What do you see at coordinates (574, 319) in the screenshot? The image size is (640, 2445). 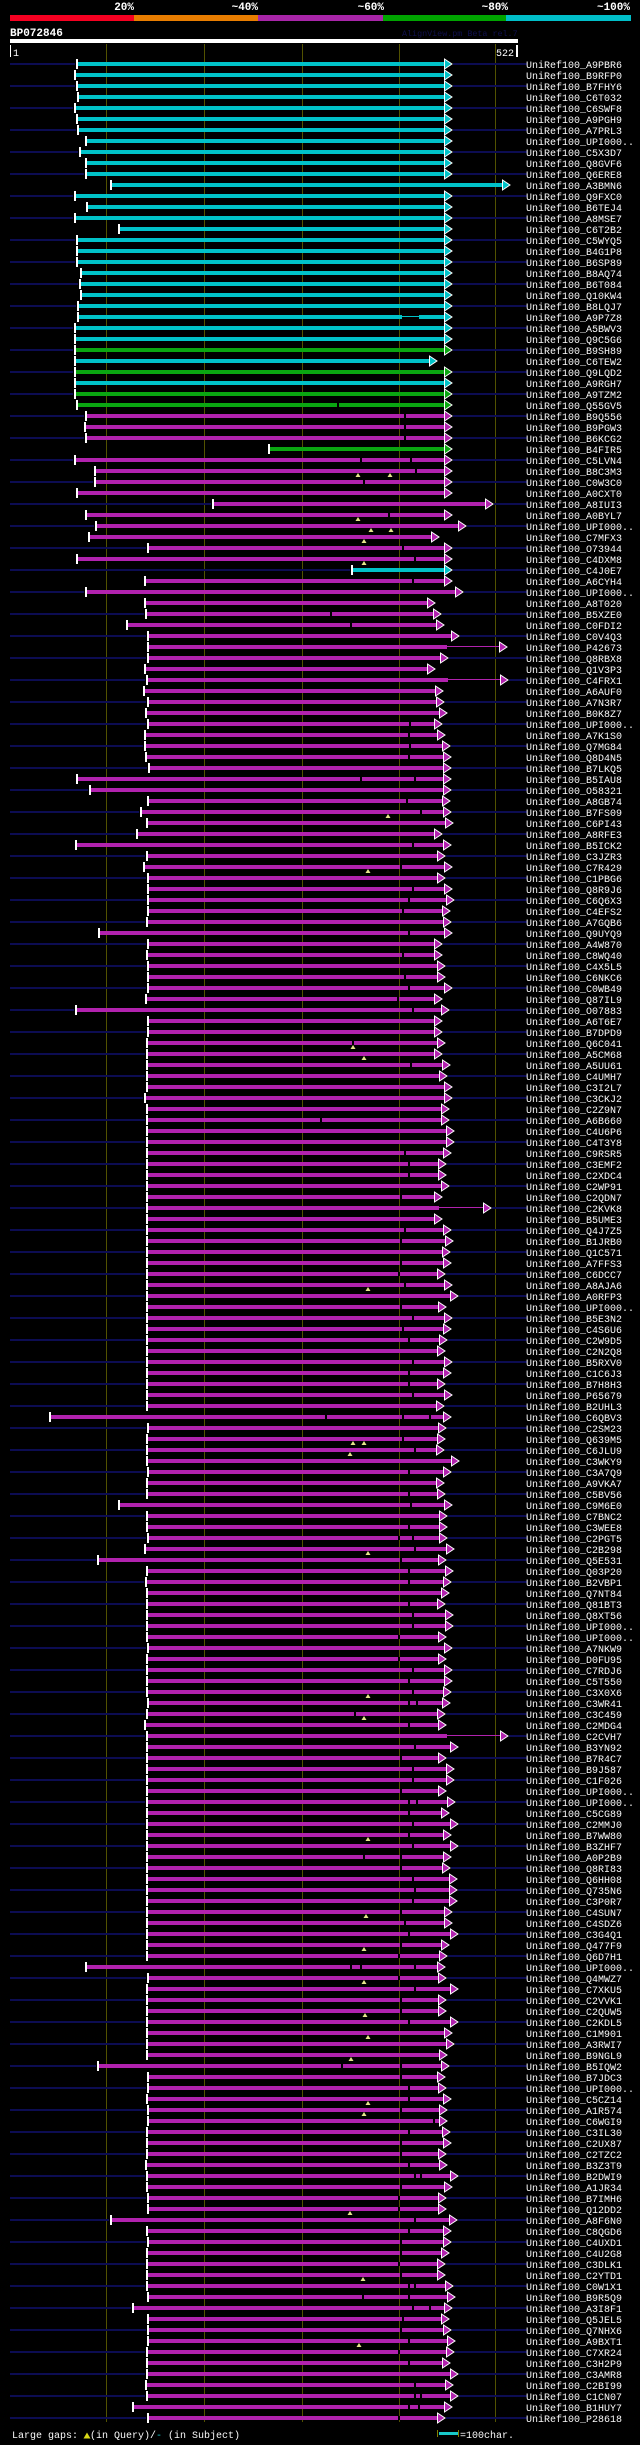 I see `svg-text: UniRef100_A9P7Z8` at bounding box center [574, 319].